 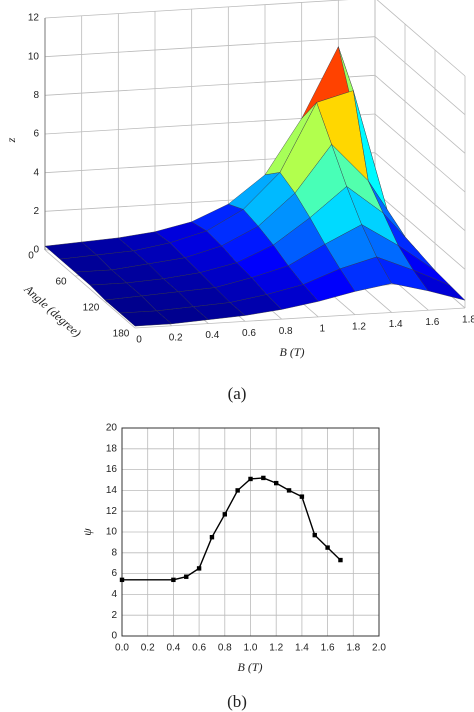 What do you see at coordinates (112, 428) in the screenshot?
I see `y-tick-label: 20` at bounding box center [112, 428].